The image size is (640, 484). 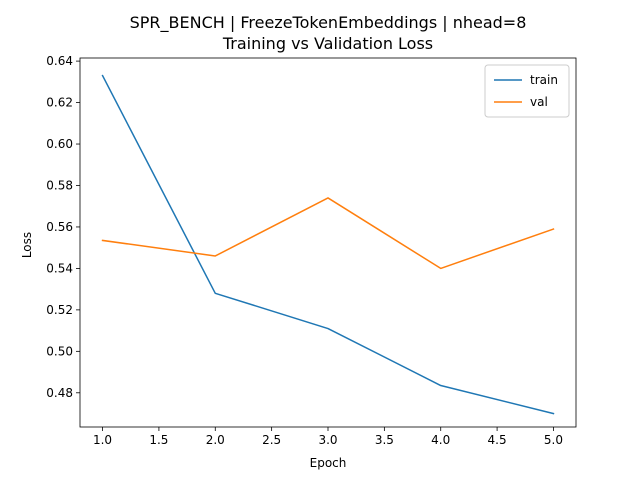 I want to click on x-tick-label: 1.0, so click(x=102, y=440).